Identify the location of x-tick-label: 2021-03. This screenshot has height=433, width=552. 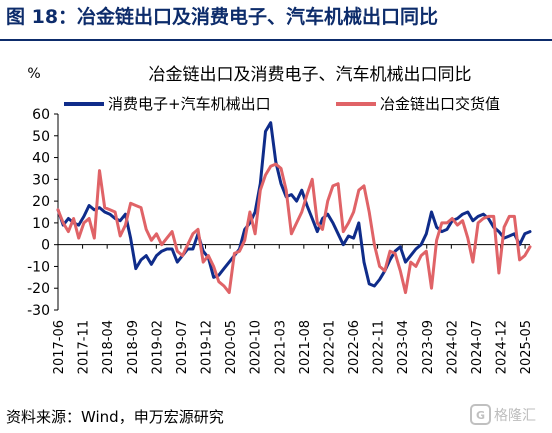
(280, 347).